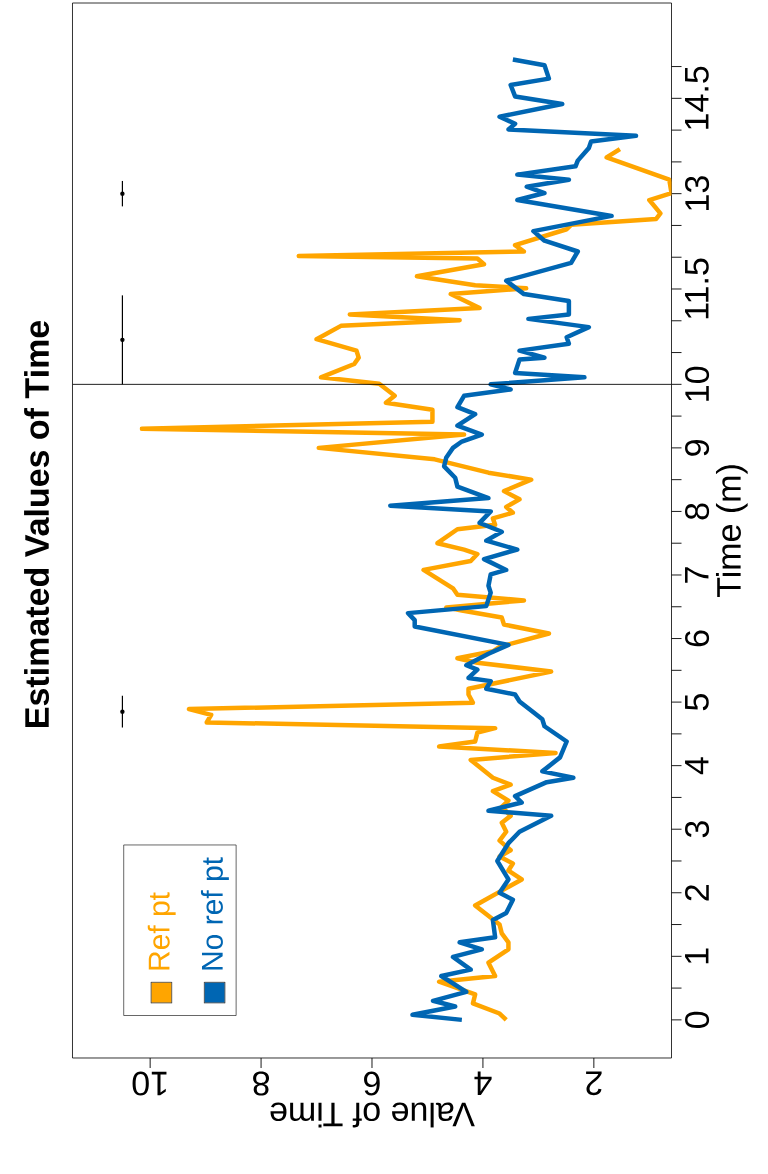 The image size is (768, 1174). I want to click on y-tick-label: 0, so click(697, 1019).